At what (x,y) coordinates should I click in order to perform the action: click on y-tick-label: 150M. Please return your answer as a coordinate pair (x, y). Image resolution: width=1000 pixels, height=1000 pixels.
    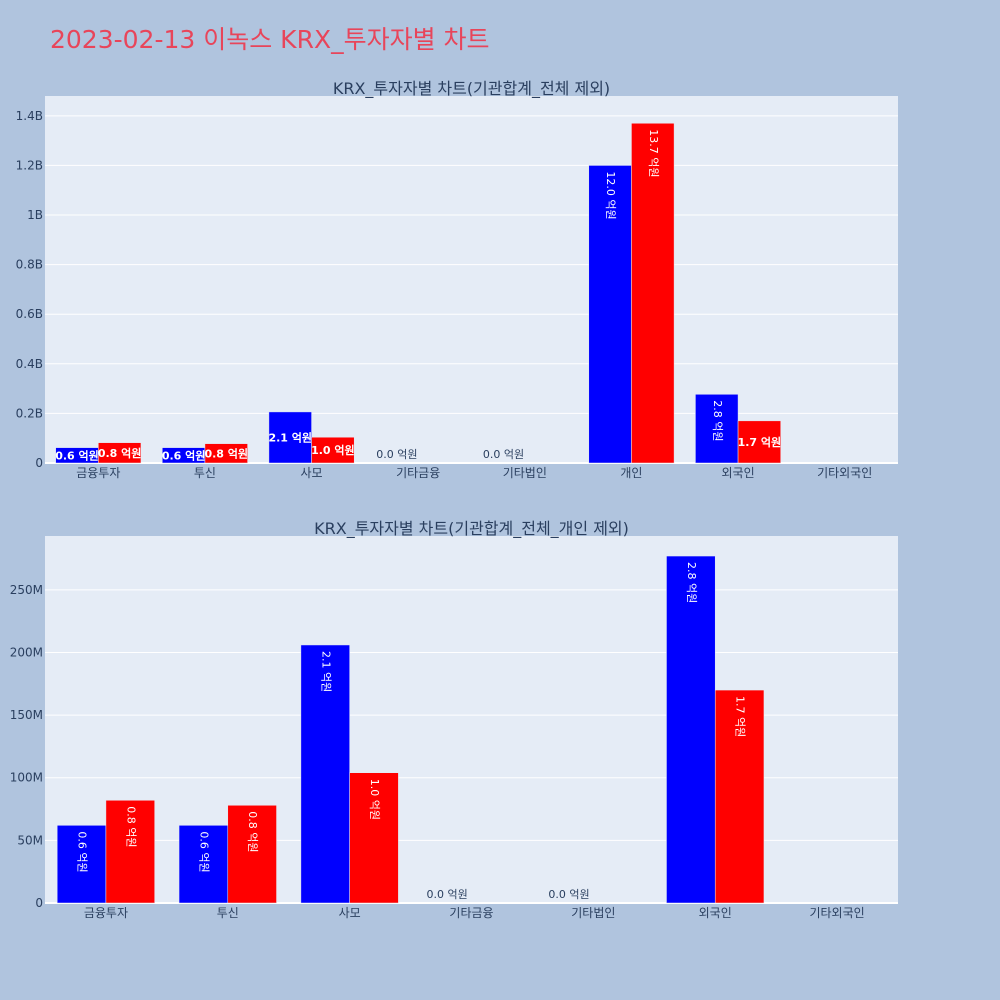
    Looking at the image, I should click on (26, 715).